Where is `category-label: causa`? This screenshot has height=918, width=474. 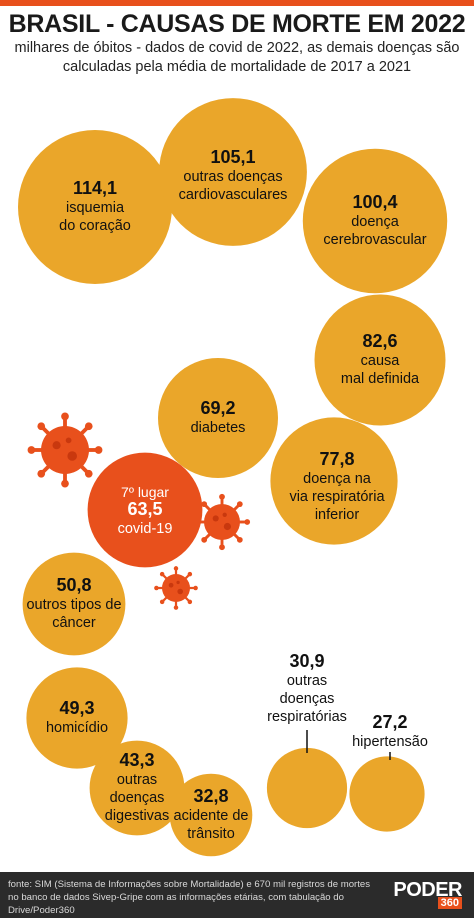
category-label: causa is located at coordinates (381, 361).